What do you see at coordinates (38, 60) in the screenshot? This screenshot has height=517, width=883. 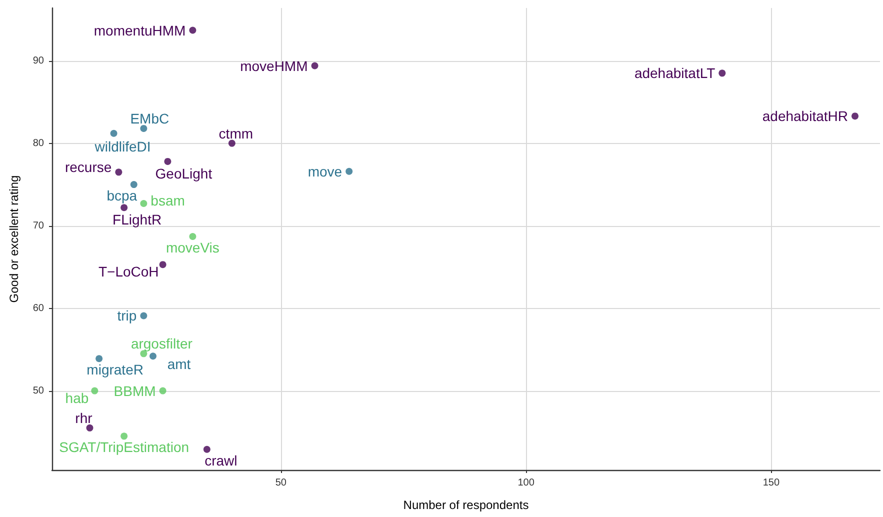 I see `y-tick-label: 90` at bounding box center [38, 60].